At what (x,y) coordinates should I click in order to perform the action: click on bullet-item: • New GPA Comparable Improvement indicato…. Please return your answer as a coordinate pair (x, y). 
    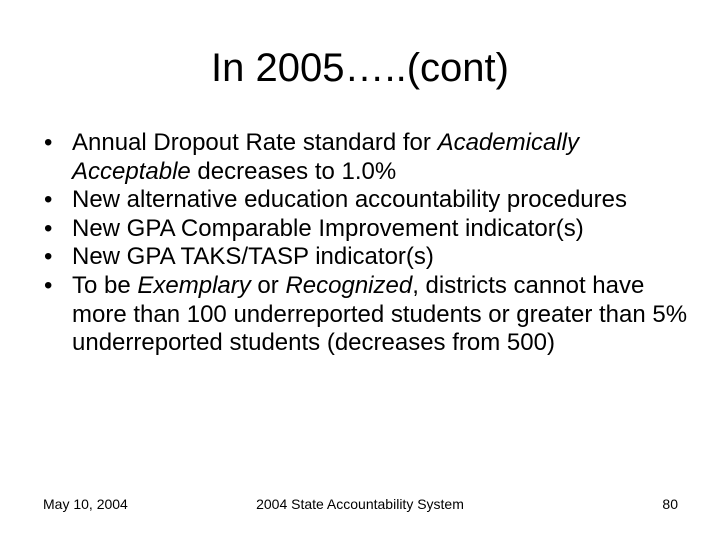
    Looking at the image, I should click on (369, 229).